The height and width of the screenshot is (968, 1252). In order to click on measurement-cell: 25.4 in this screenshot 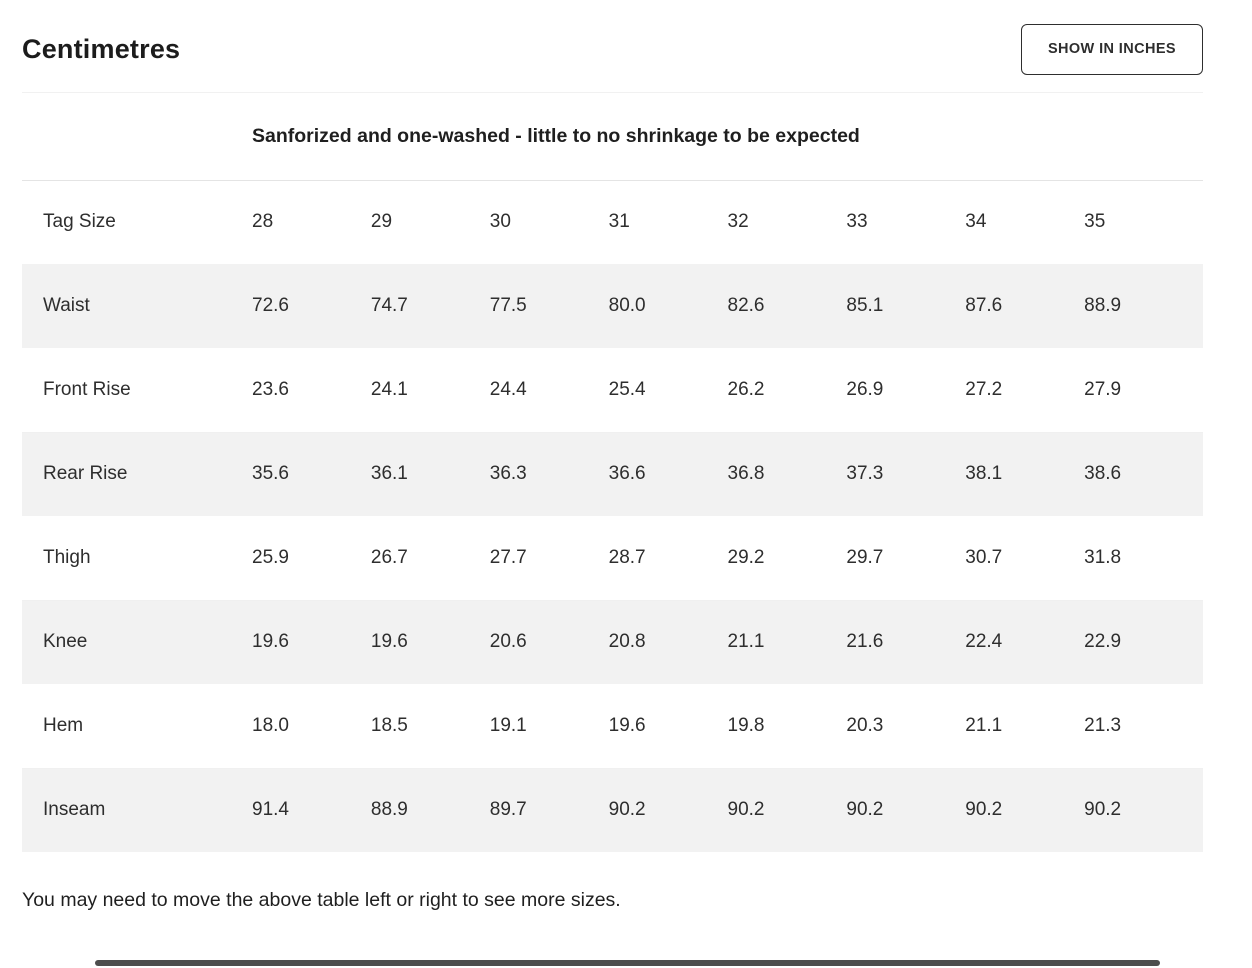, I will do `click(627, 389)`.